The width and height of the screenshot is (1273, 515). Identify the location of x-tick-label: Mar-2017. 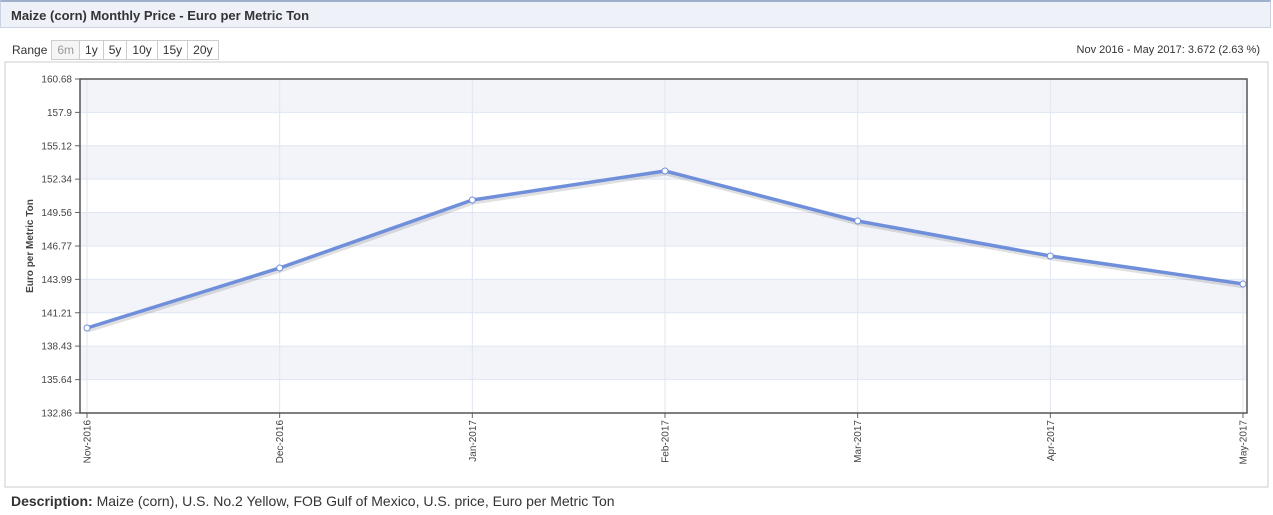
(858, 441).